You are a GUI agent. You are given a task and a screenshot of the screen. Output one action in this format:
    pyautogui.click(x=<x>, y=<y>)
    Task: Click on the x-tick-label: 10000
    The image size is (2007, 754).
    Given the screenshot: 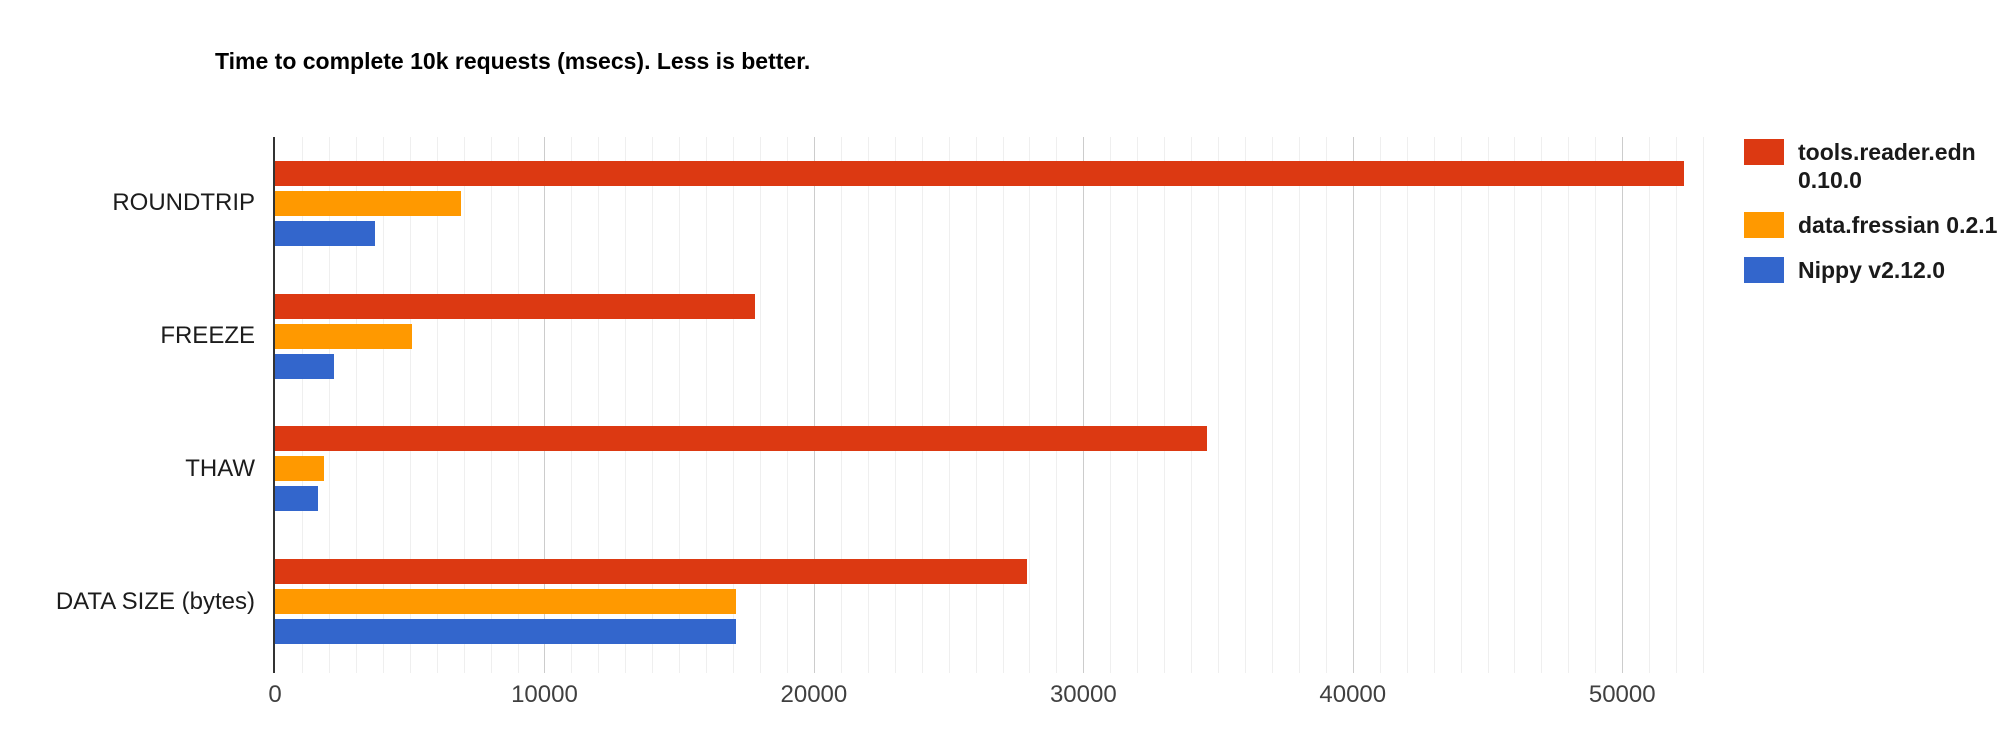 What is the action you would take?
    pyautogui.click(x=544, y=694)
    